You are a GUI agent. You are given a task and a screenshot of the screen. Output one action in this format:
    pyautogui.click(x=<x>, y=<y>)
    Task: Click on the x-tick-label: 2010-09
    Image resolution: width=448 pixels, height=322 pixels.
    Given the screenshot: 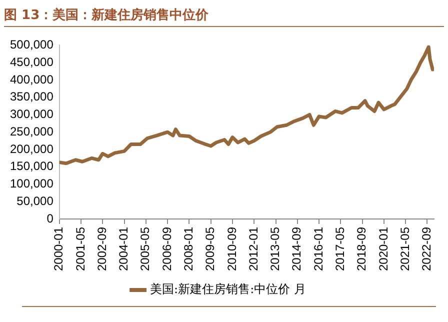 What is the action you would take?
    pyautogui.click(x=231, y=249)
    